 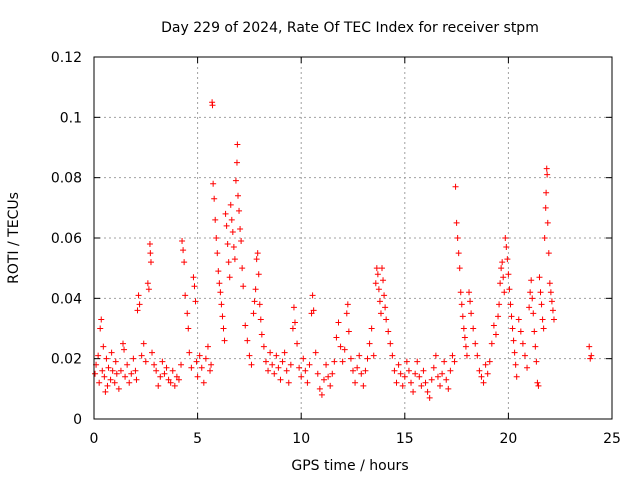 What do you see at coordinates (66, 239) in the screenshot?
I see `y-tick-label: 0.06` at bounding box center [66, 239].